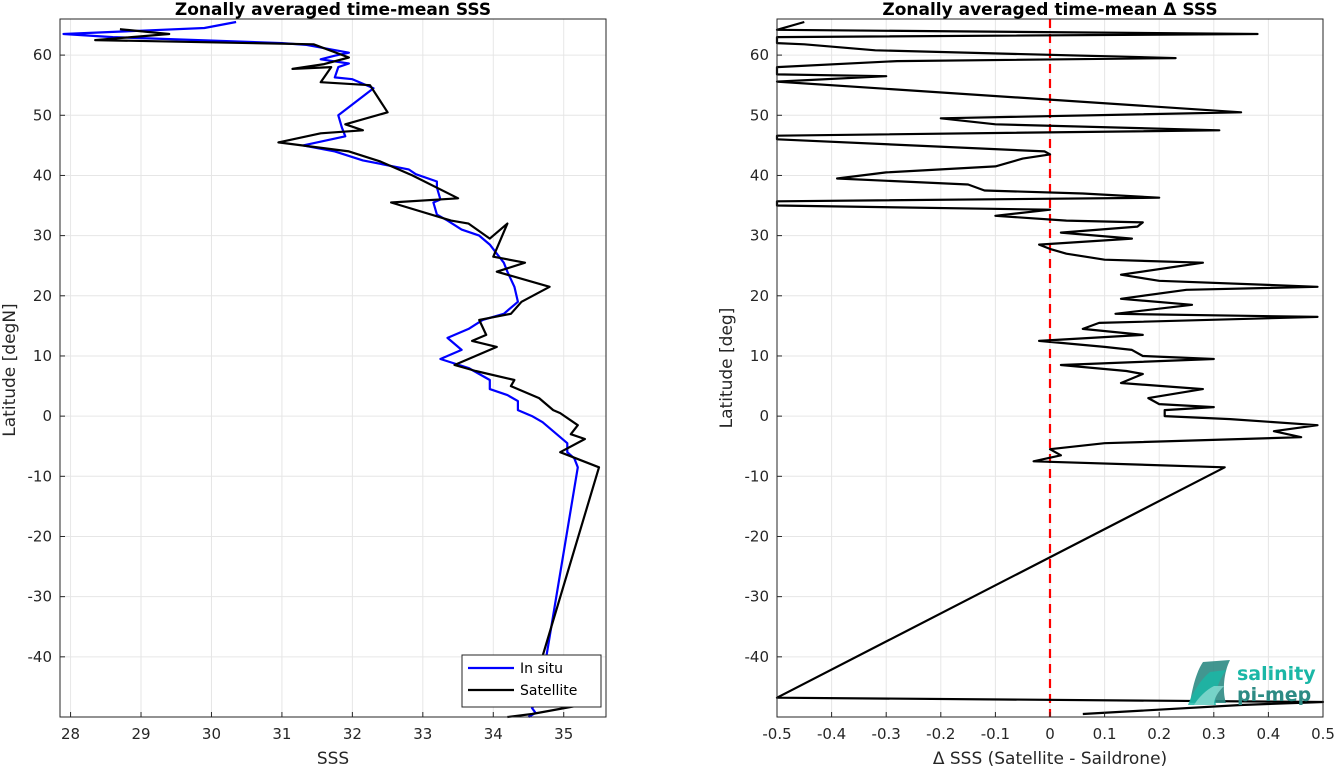 The image size is (1336, 769). What do you see at coordinates (1049, 10) in the screenshot?
I see `right-chart-title: Zonally averaged time-mean Δ SSS` at bounding box center [1049, 10].